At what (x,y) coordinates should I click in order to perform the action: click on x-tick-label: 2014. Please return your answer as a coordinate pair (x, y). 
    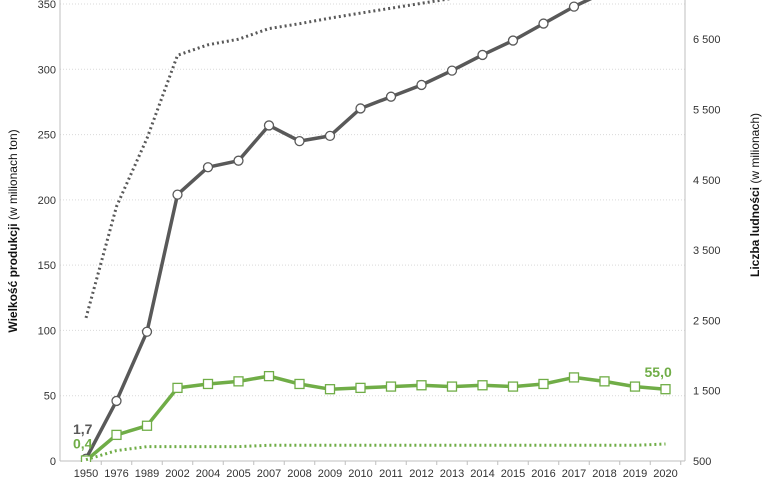
    Looking at the image, I should click on (482, 474).